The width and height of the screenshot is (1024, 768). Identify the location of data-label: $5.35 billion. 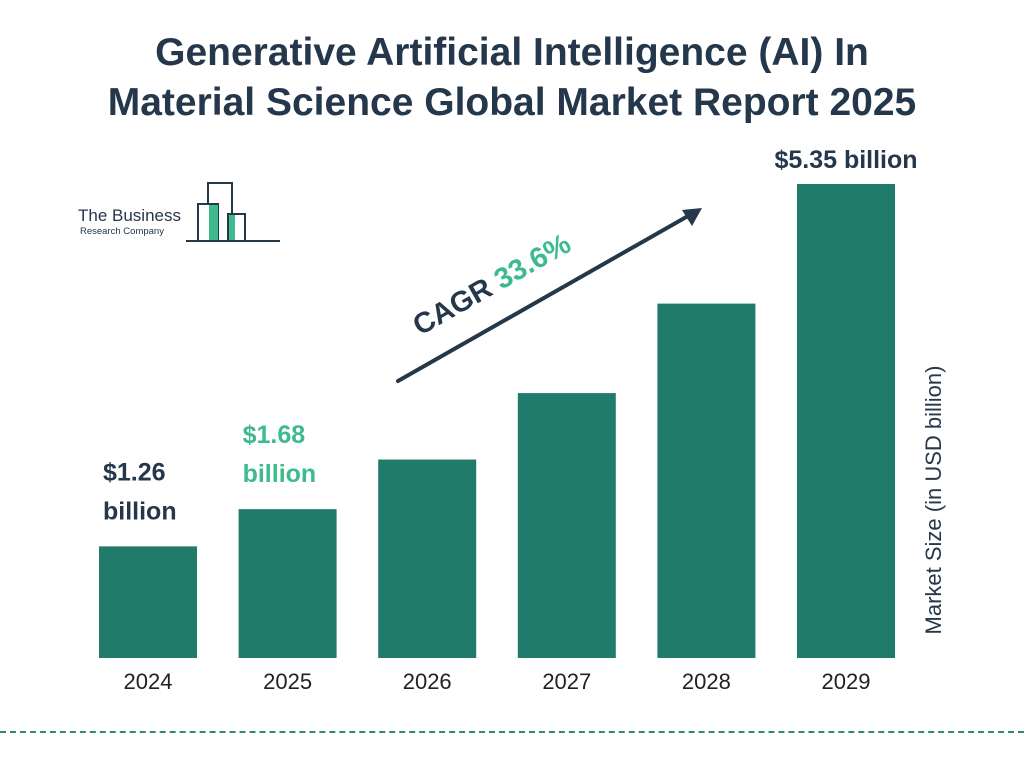
(845, 160).